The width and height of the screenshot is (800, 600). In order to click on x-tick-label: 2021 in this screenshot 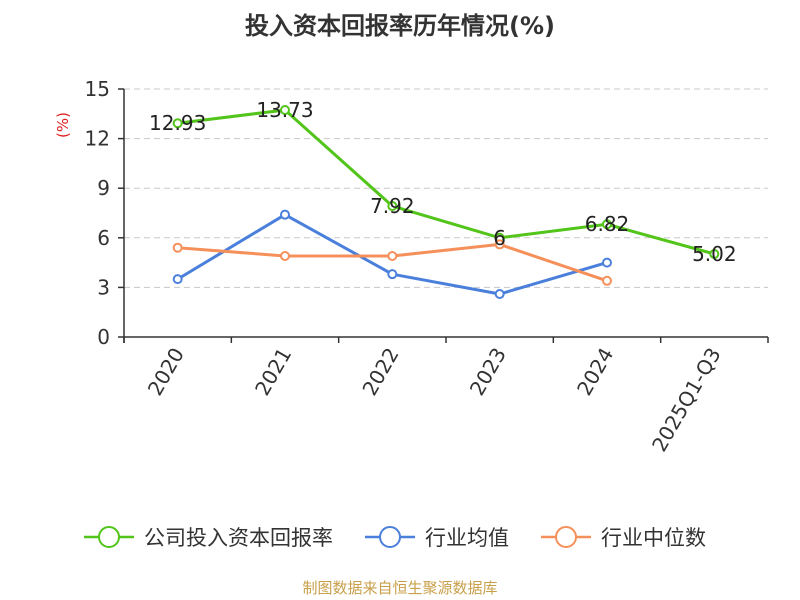, I will do `click(273, 372)`.